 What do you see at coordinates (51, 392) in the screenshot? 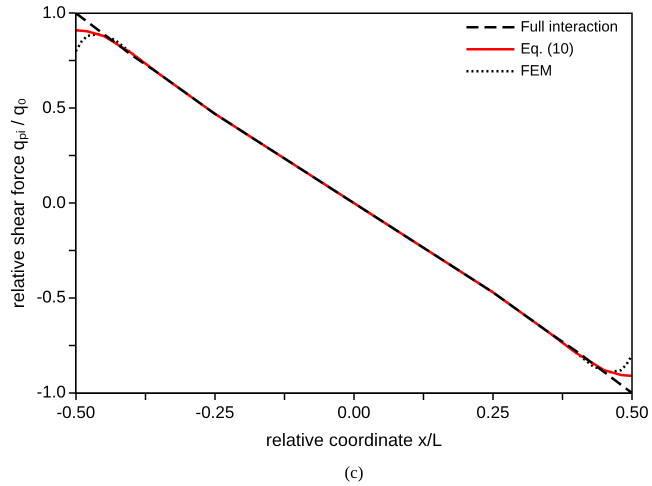
I see `y-tick-label: -1.0` at bounding box center [51, 392].